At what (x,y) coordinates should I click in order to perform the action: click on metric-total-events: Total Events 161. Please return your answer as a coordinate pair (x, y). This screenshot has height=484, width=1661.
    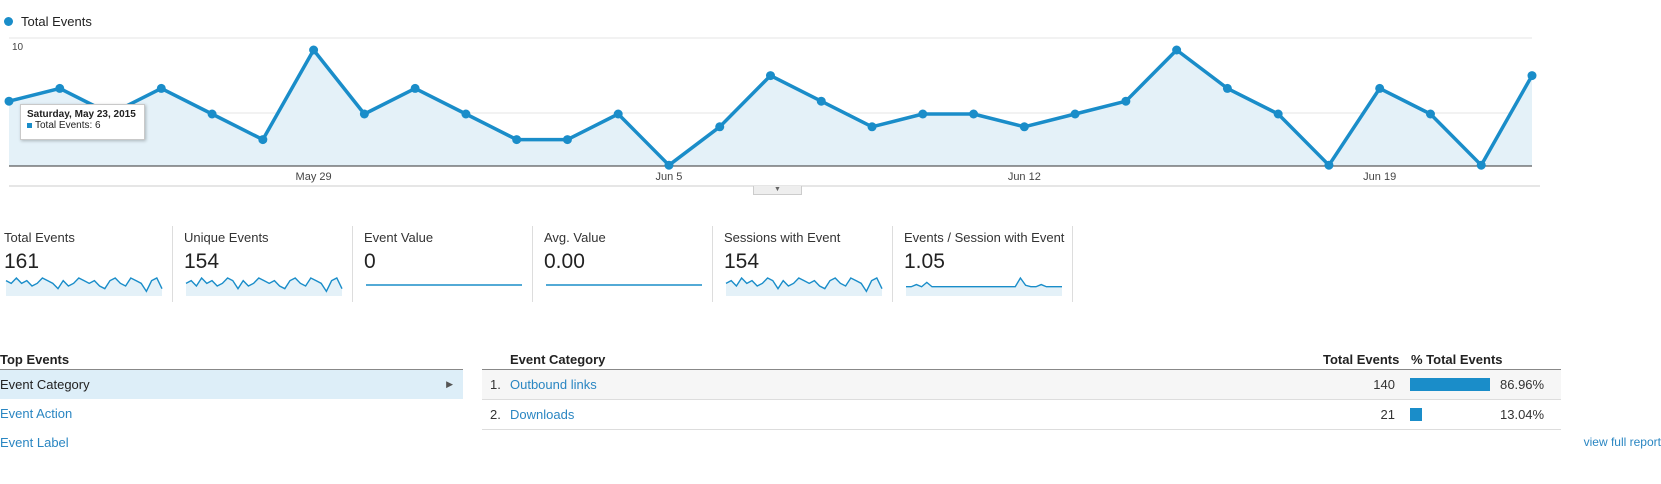
    Looking at the image, I should click on (86, 264).